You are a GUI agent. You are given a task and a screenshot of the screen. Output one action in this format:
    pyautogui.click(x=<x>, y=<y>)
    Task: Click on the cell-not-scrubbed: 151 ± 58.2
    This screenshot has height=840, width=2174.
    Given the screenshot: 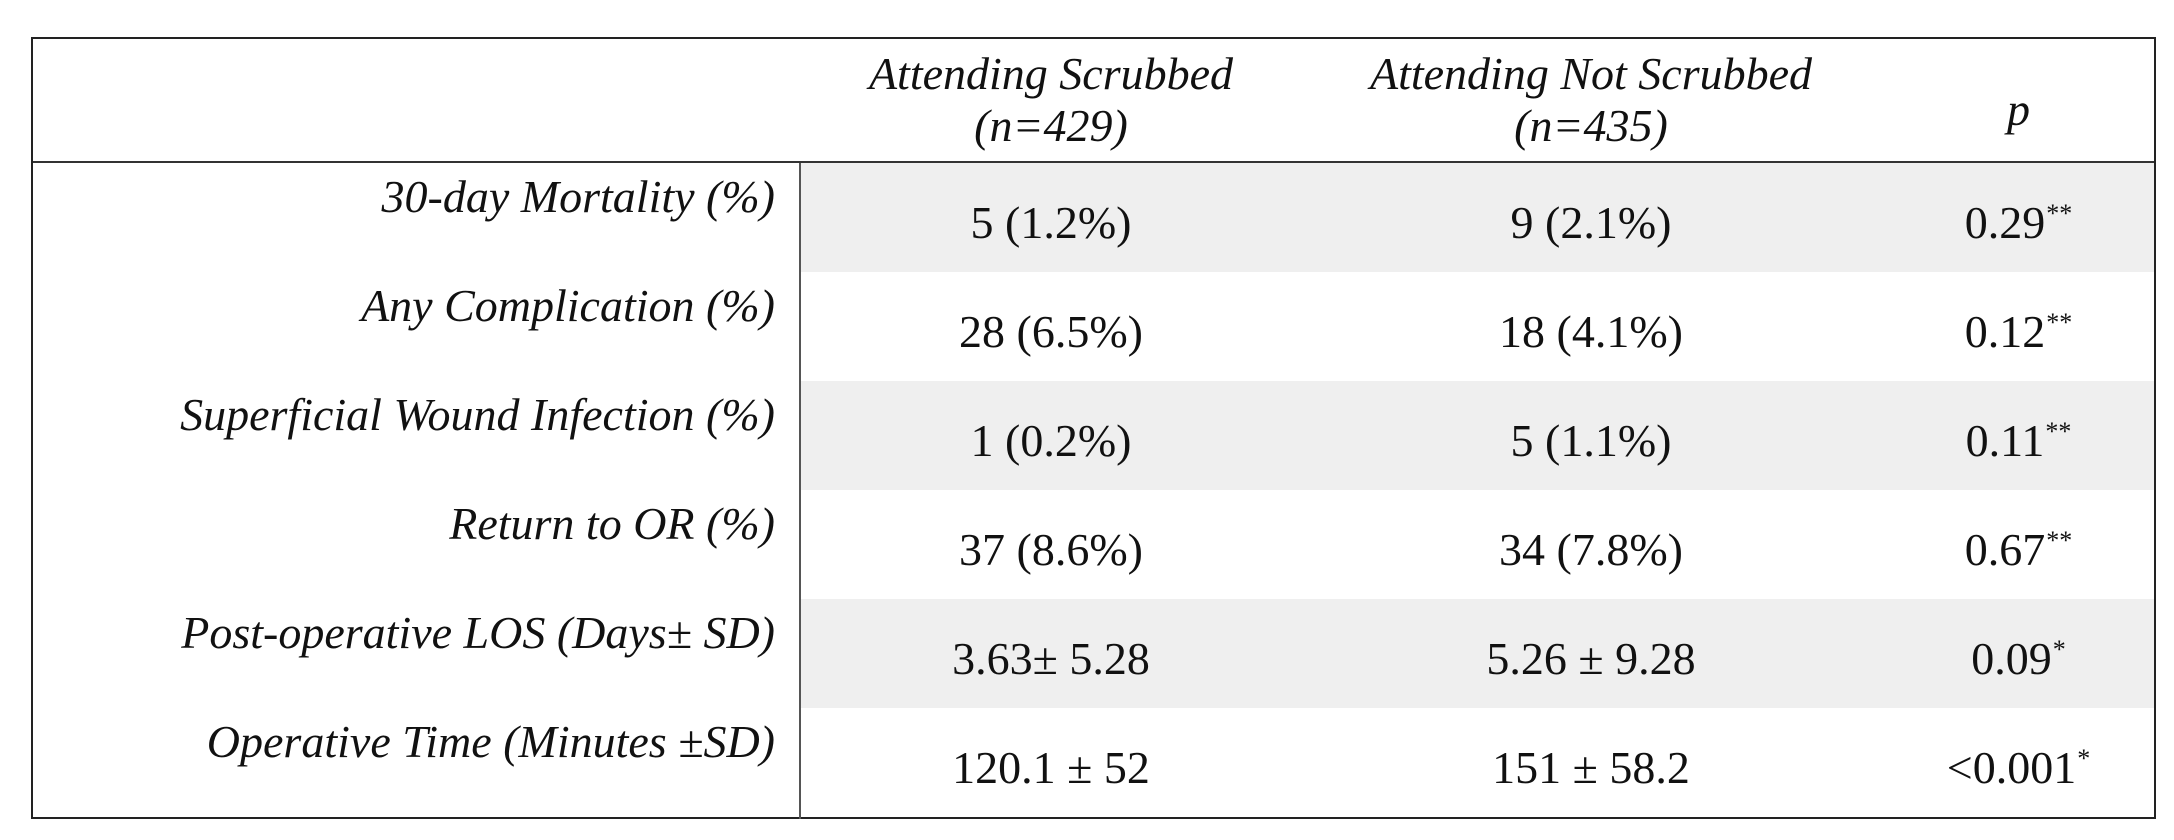 What is the action you would take?
    pyautogui.click(x=1591, y=767)
    